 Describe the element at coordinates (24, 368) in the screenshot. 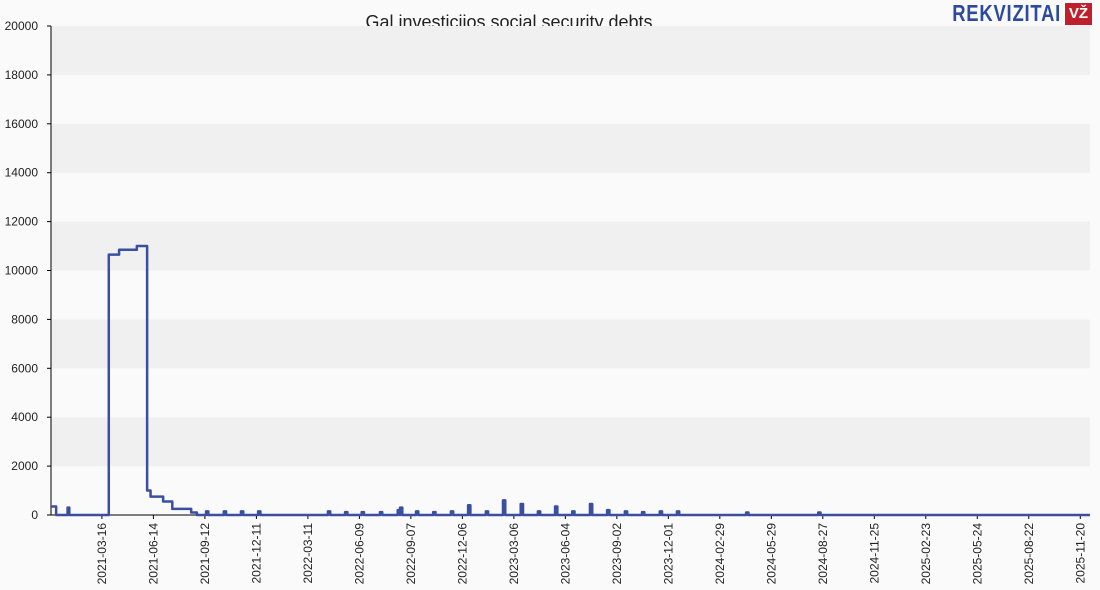

I see `y-tick-label: 6000` at that location.